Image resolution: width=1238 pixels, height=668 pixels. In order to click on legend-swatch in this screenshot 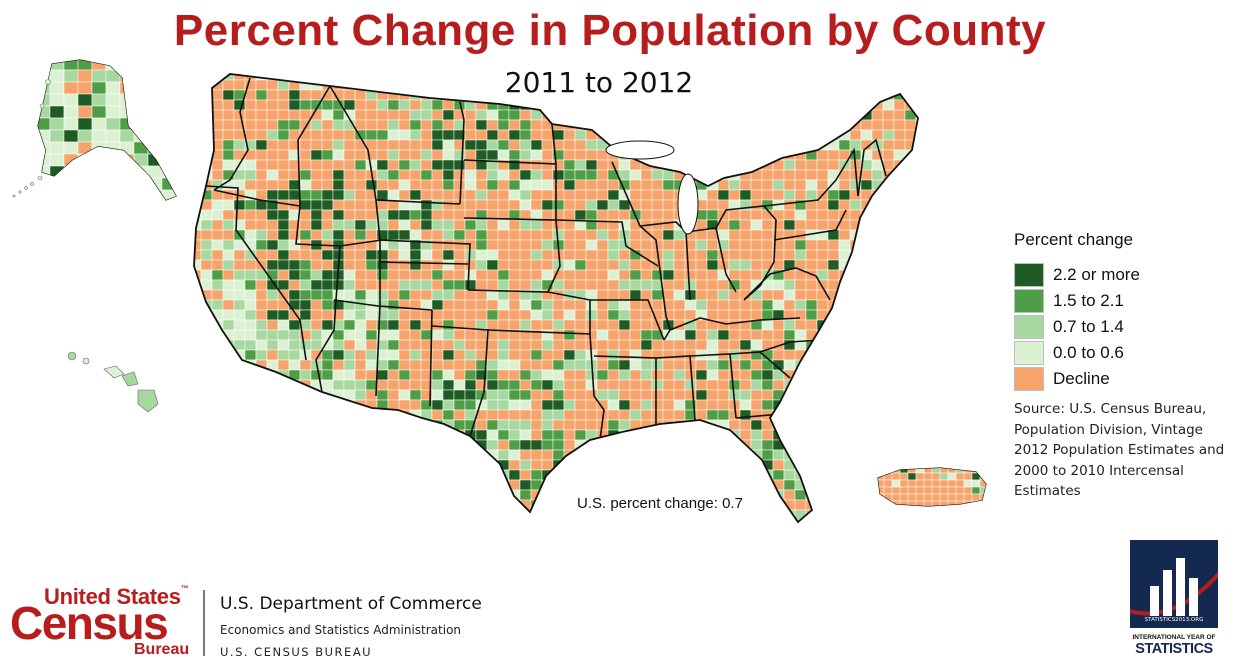, I will do `click(1029, 275)`.